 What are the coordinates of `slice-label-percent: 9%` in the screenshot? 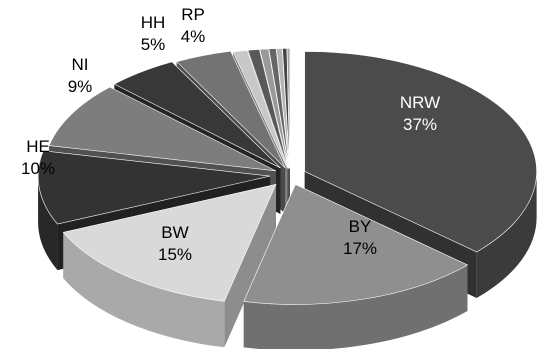 It's located at (80, 86).